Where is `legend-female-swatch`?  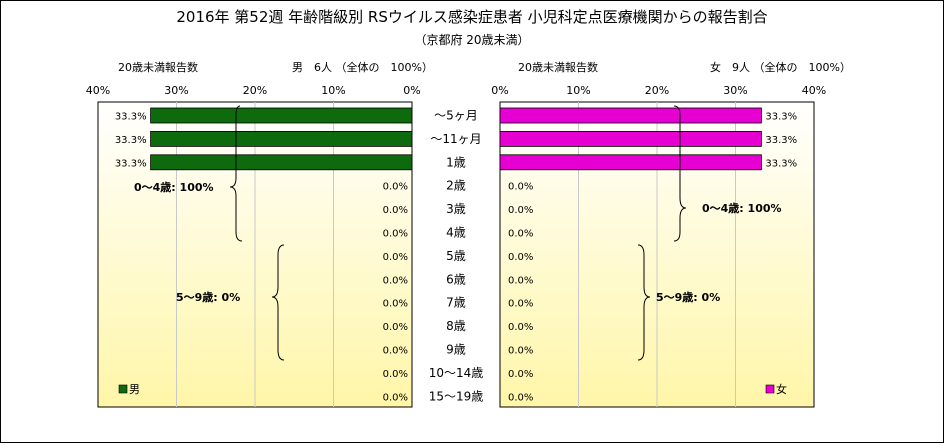 legend-female-swatch is located at coordinates (770, 389).